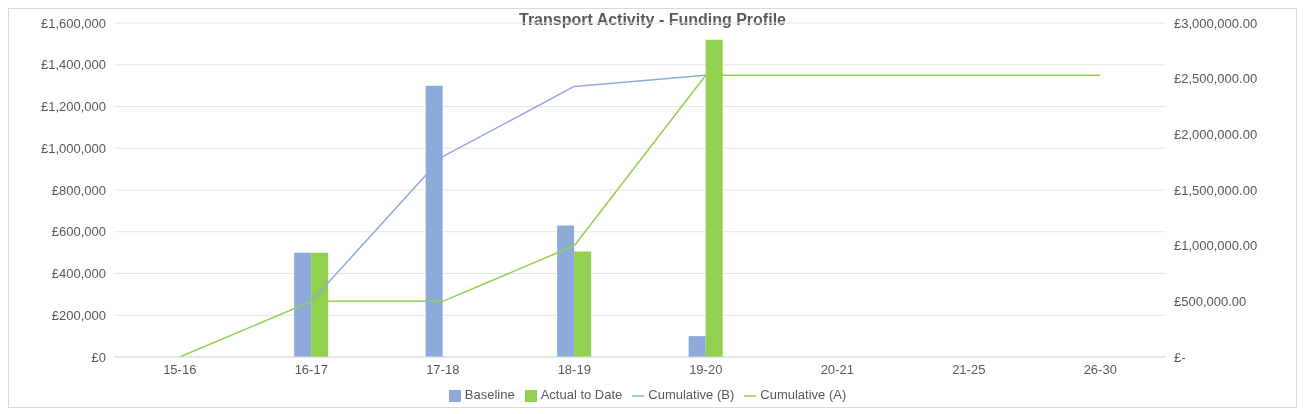 The width and height of the screenshot is (1303, 414). Describe the element at coordinates (652, 19) in the screenshot. I see `chart-title: Transport Activity - Funding Profile` at that location.